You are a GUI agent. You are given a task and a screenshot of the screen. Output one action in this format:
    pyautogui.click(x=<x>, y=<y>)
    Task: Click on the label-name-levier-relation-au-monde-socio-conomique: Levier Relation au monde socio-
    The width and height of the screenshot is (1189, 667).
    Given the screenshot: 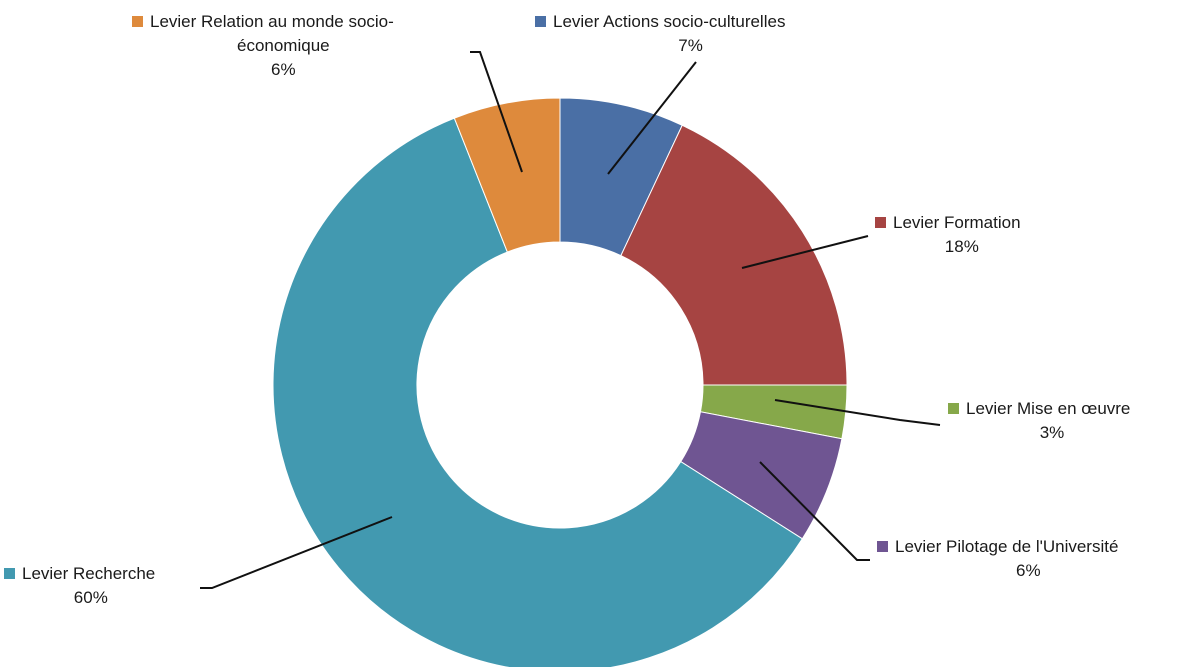 What is the action you would take?
    pyautogui.click(x=272, y=21)
    